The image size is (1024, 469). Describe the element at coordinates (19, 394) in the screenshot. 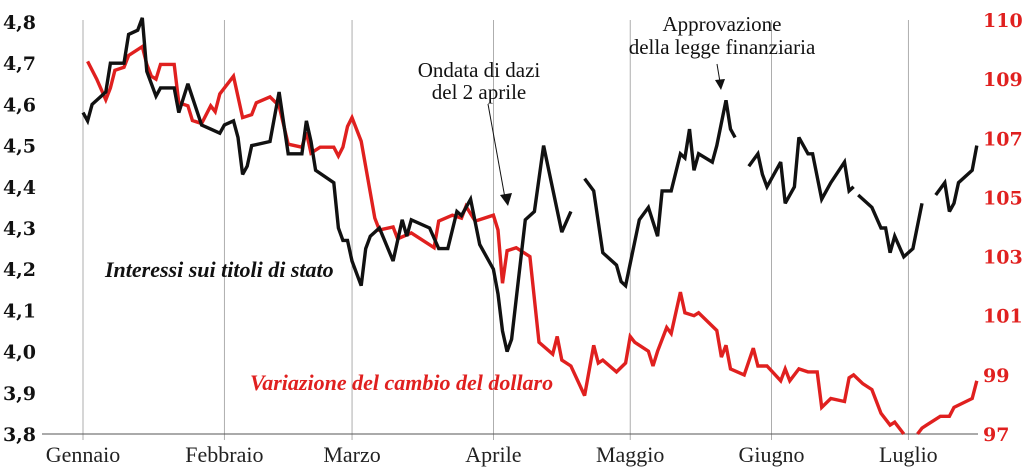

I see `left-tick-label: 3,9` at that location.